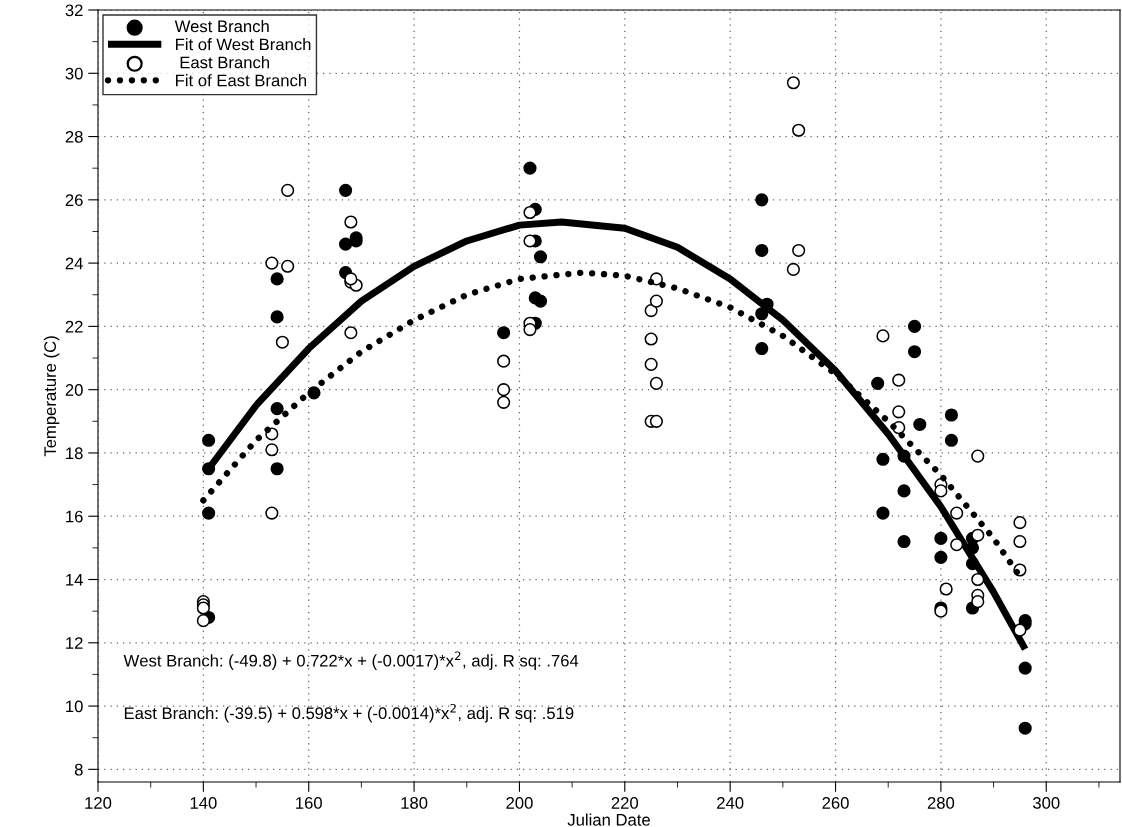  I want to click on x-tick-label: 300, so click(1046, 803).